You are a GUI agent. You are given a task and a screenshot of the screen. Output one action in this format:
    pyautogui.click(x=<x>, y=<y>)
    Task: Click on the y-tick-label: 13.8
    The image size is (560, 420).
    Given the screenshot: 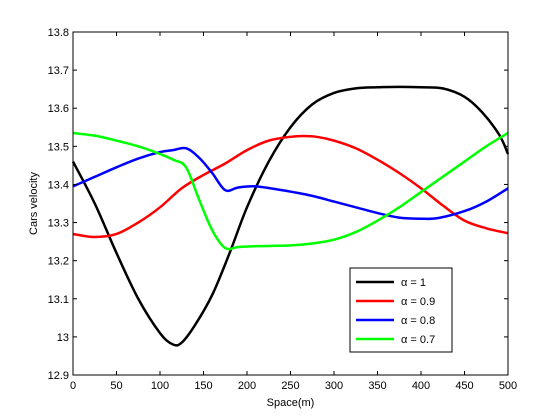 What is the action you would take?
    pyautogui.click(x=58, y=33)
    